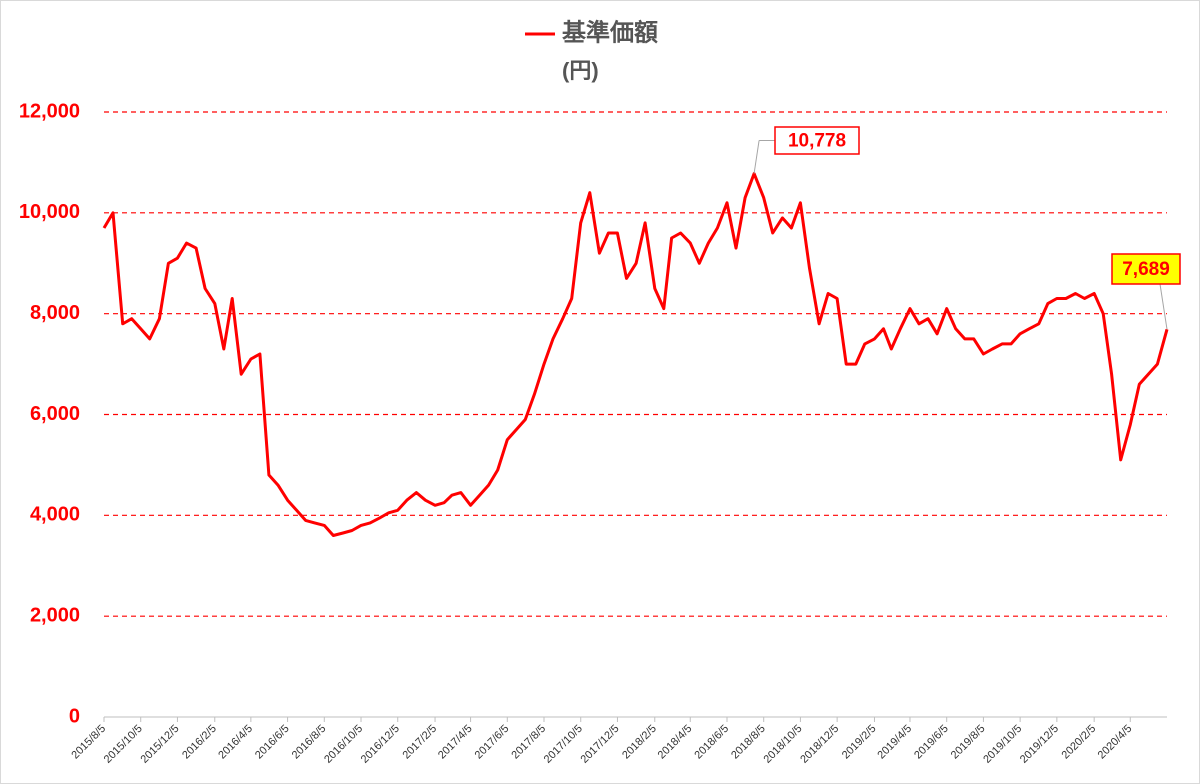 This screenshot has width=1200, height=784. Describe the element at coordinates (580, 70) in the screenshot. I see `y-unit-label: (円)` at that location.